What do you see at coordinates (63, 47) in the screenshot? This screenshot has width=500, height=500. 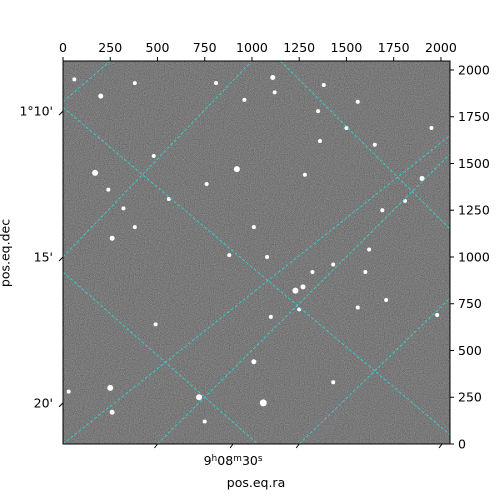 I see `top-tick-label: 0` at bounding box center [63, 47].